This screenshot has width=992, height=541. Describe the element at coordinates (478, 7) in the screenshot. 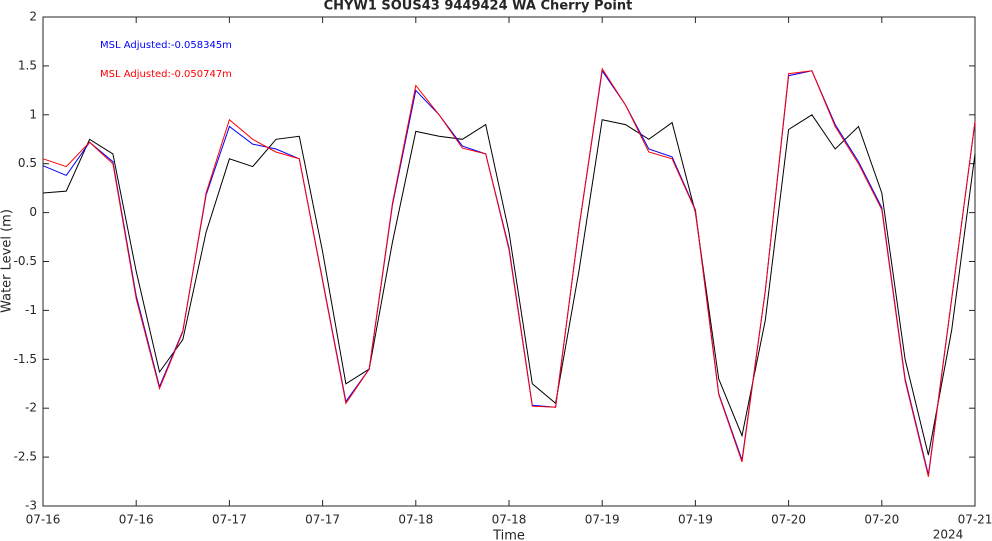

I see `chart-title: CHYW1 SOUS43 9449424 WA Cherry Point` at that location.